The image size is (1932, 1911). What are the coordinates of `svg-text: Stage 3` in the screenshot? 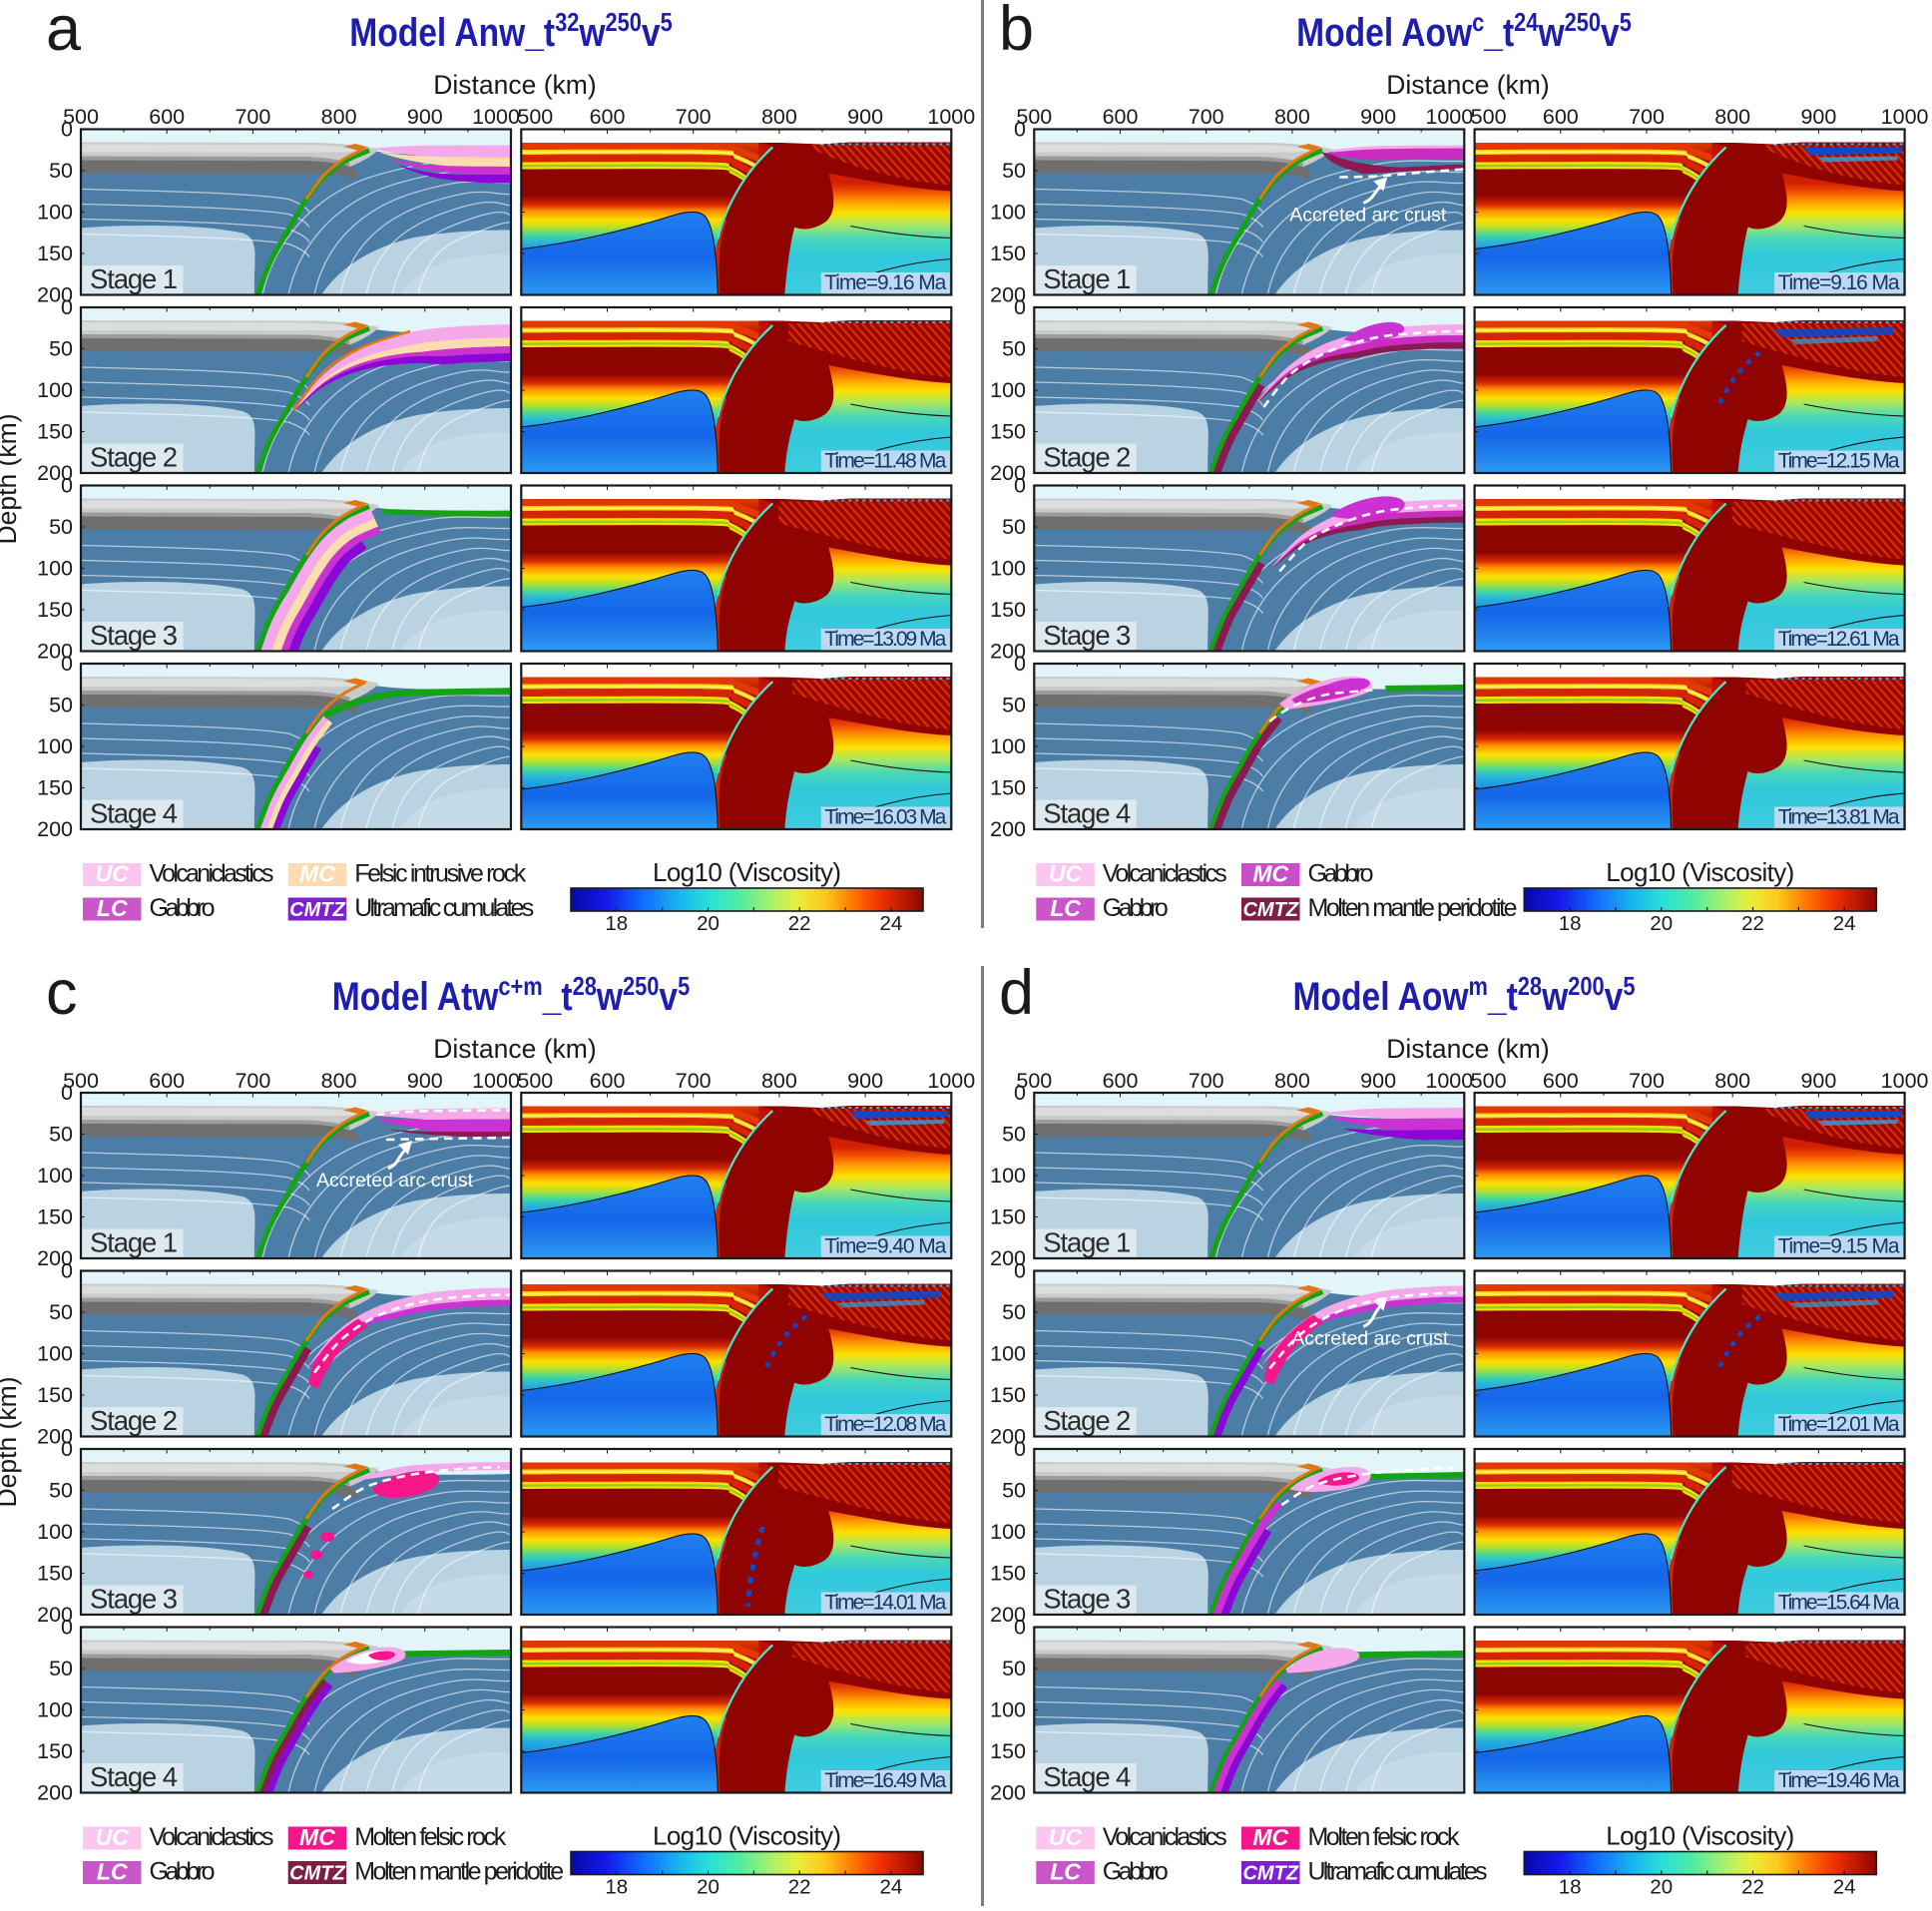 It's located at (134, 1600).